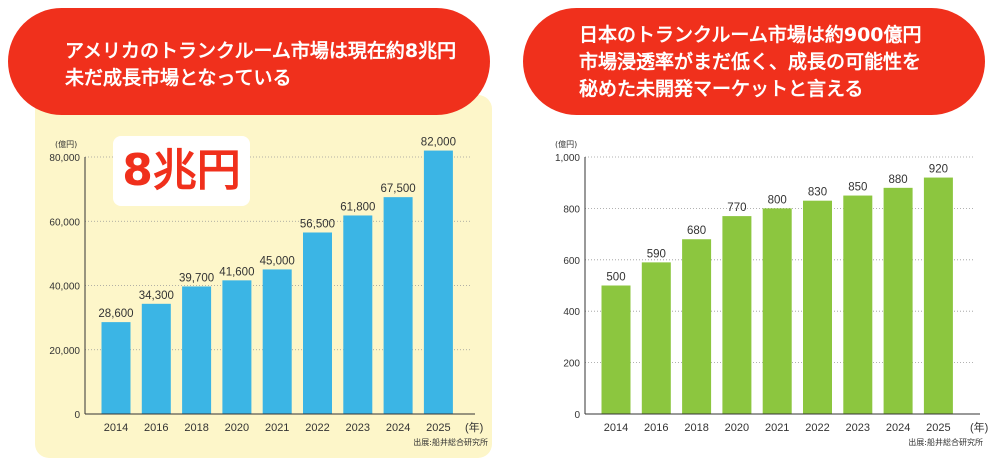  Describe the element at coordinates (181, 171) in the screenshot. I see `eight-trillion-yen-badge: 8兆円` at that location.